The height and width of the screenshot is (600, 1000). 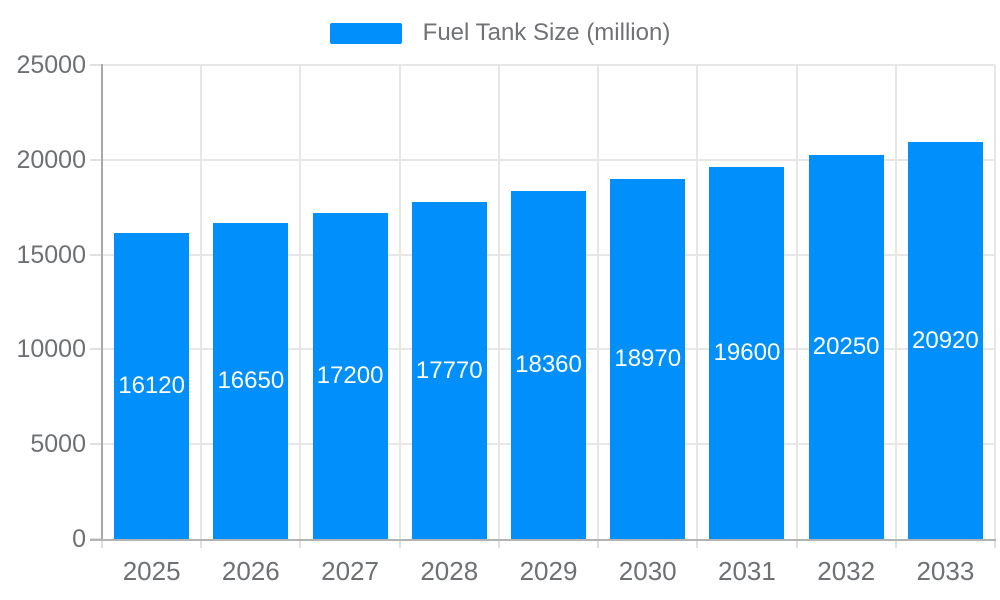 What do you see at coordinates (51, 65) in the screenshot?
I see `y-axis-tick-label: 25000` at bounding box center [51, 65].